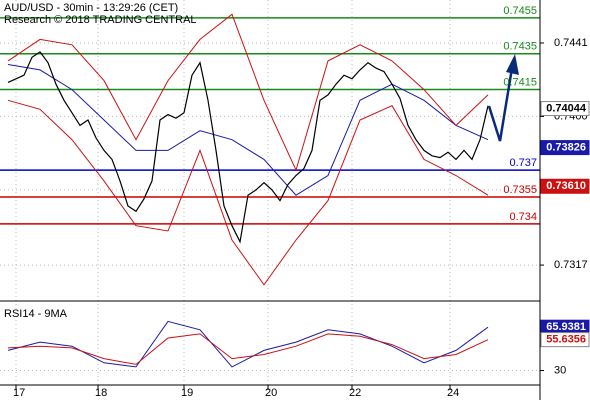  I want to click on x-tick-label: 17, so click(19, 393).